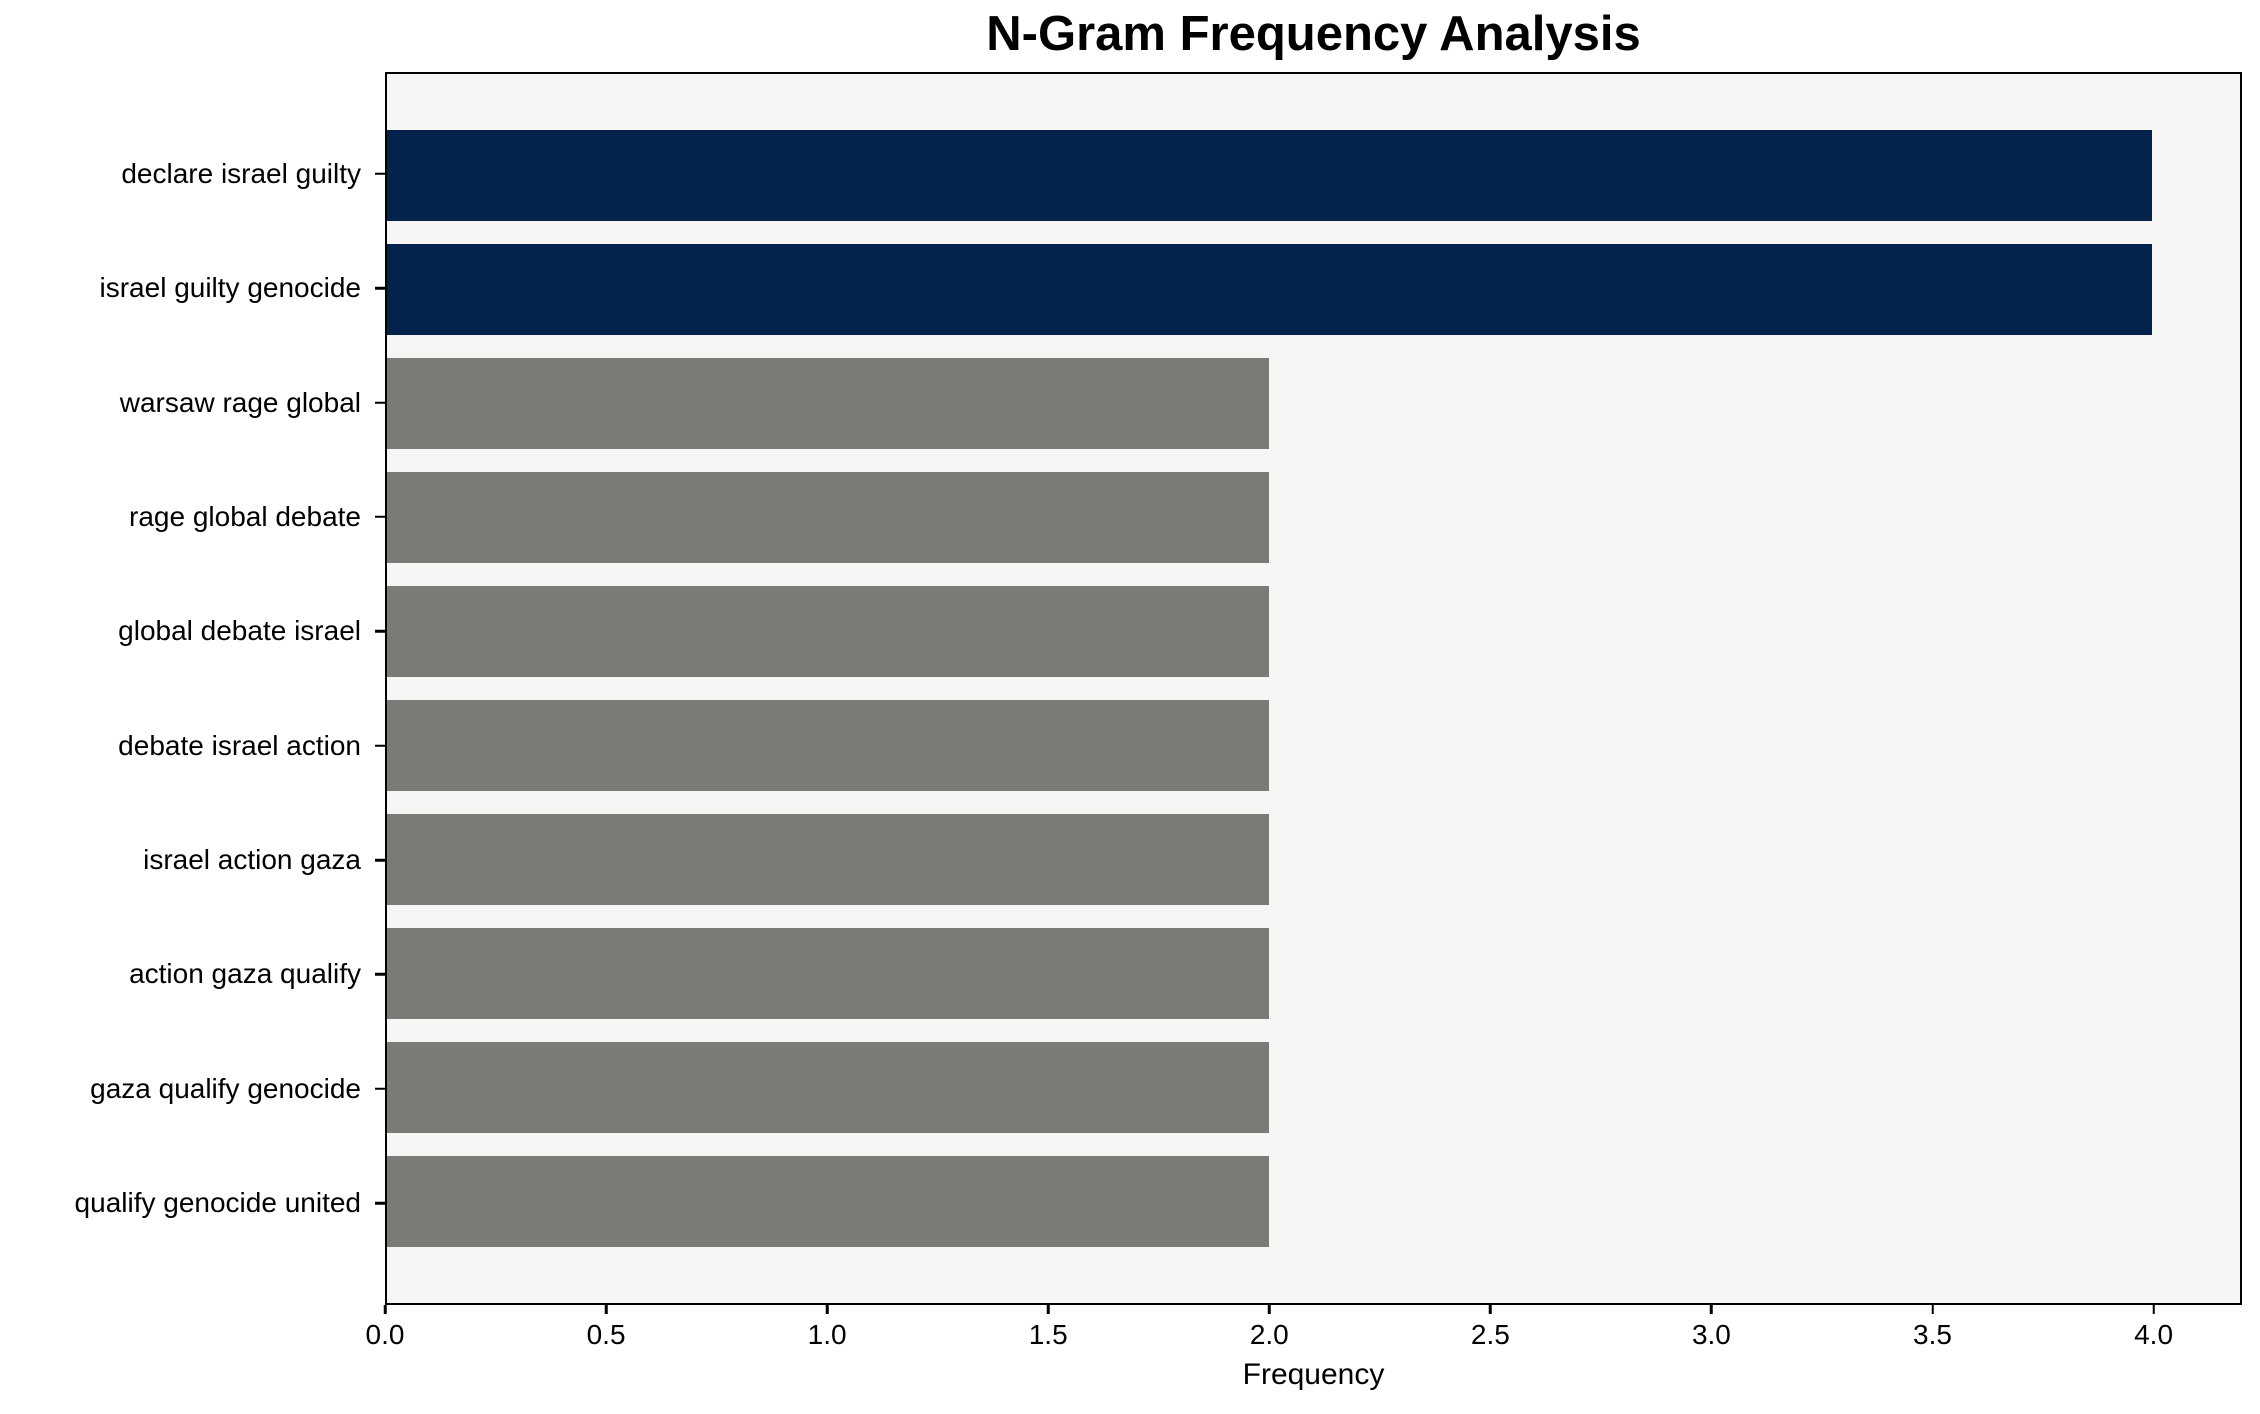  What do you see at coordinates (245, 974) in the screenshot?
I see `y-tick-label: action gaza qualify` at bounding box center [245, 974].